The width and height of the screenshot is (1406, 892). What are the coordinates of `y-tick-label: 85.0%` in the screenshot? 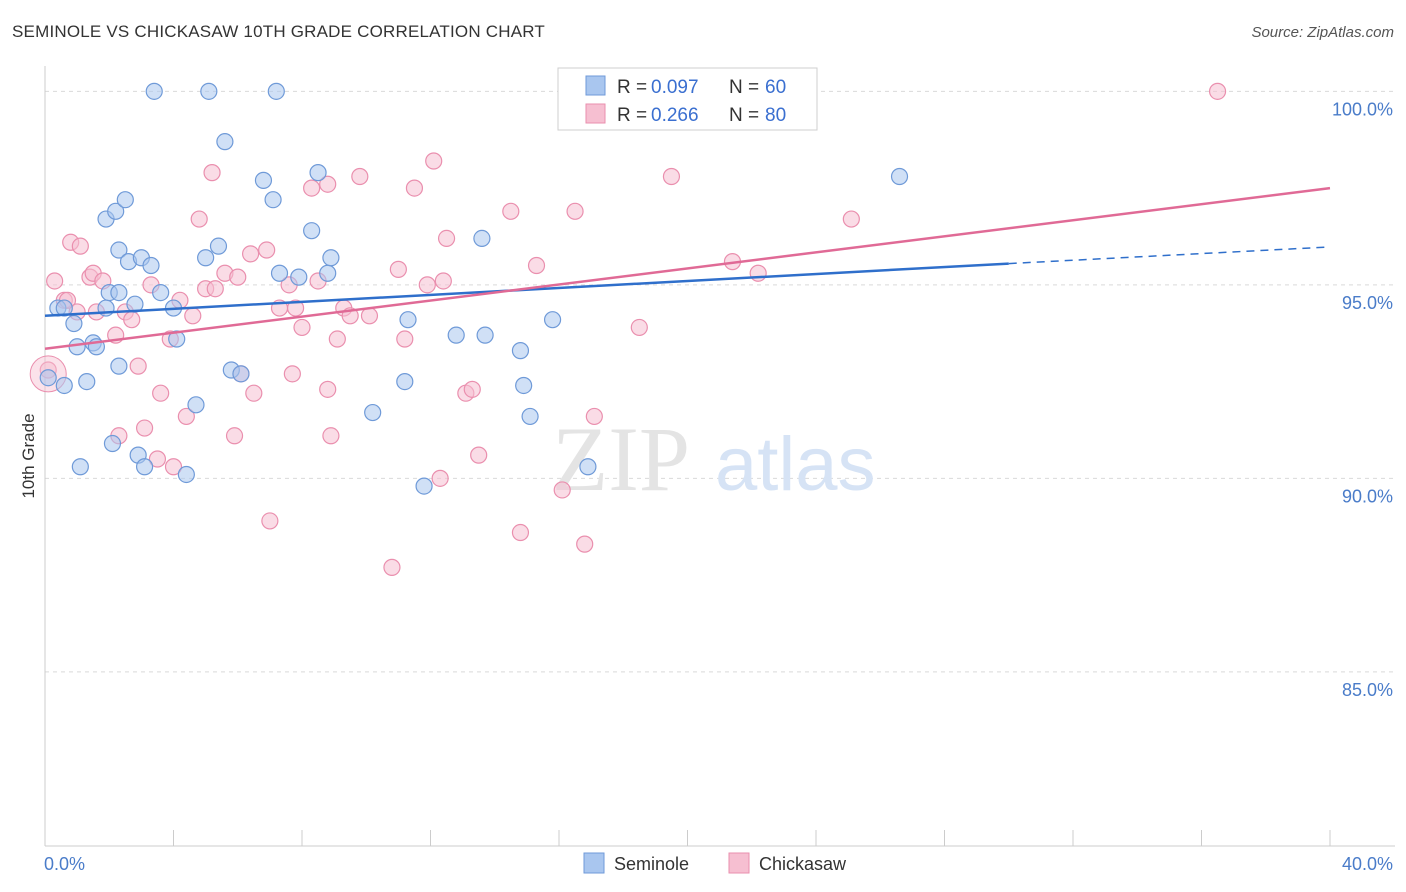 It's located at (1367, 690).